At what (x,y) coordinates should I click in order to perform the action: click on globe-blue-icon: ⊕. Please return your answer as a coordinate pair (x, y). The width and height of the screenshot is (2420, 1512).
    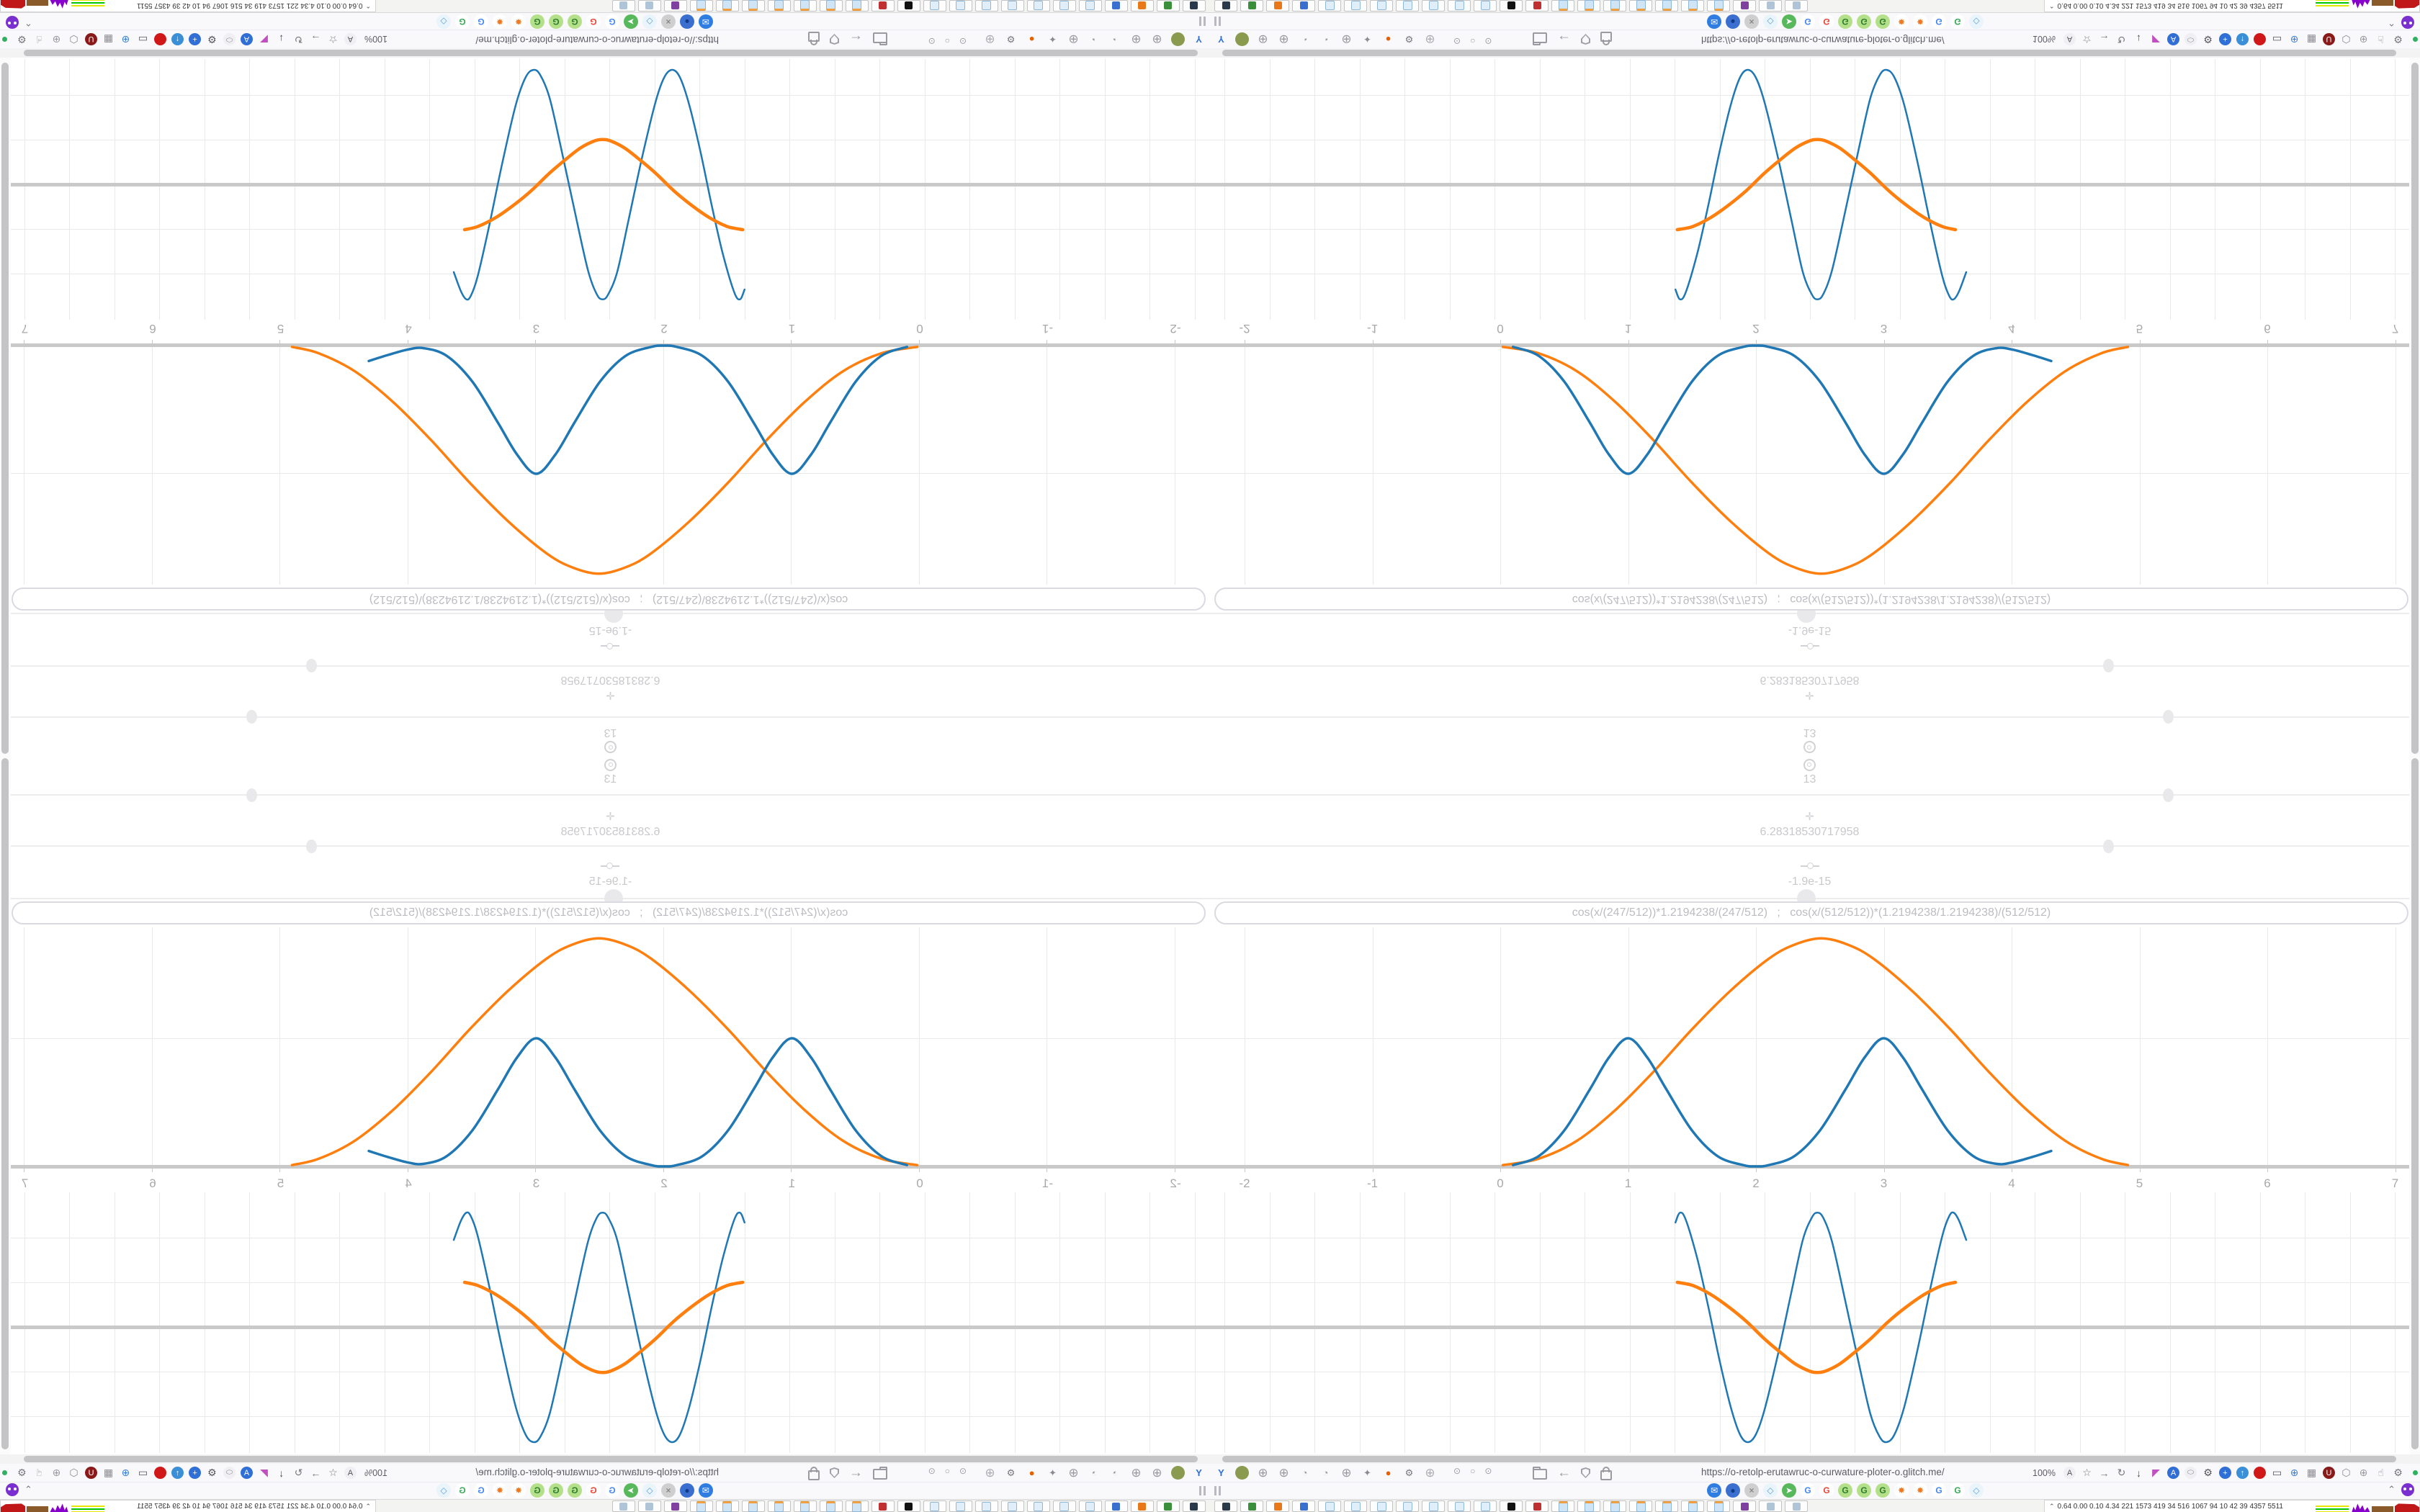
    Looking at the image, I should click on (2294, 39).